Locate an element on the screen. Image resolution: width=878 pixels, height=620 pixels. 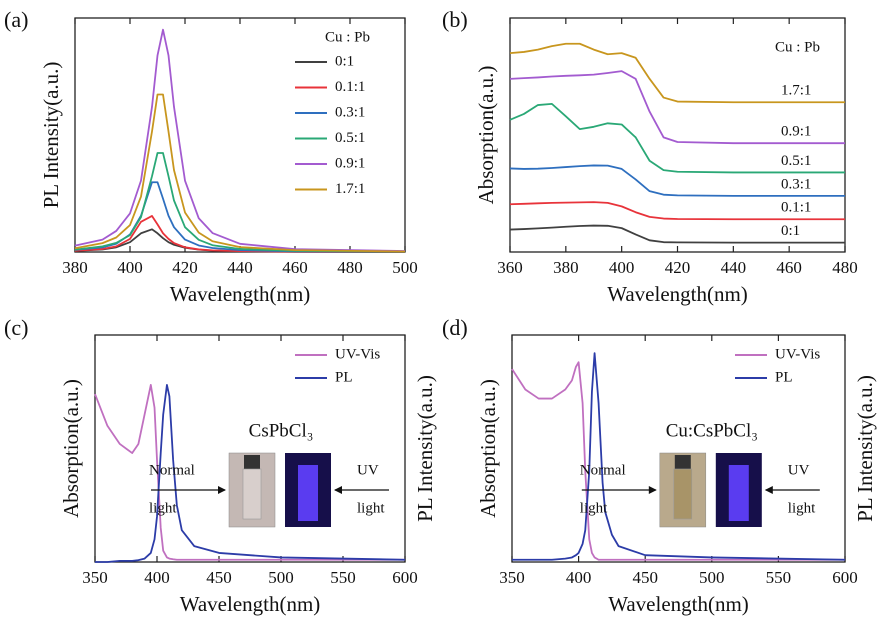
series-label: 0.3:1 is located at coordinates (796, 184).